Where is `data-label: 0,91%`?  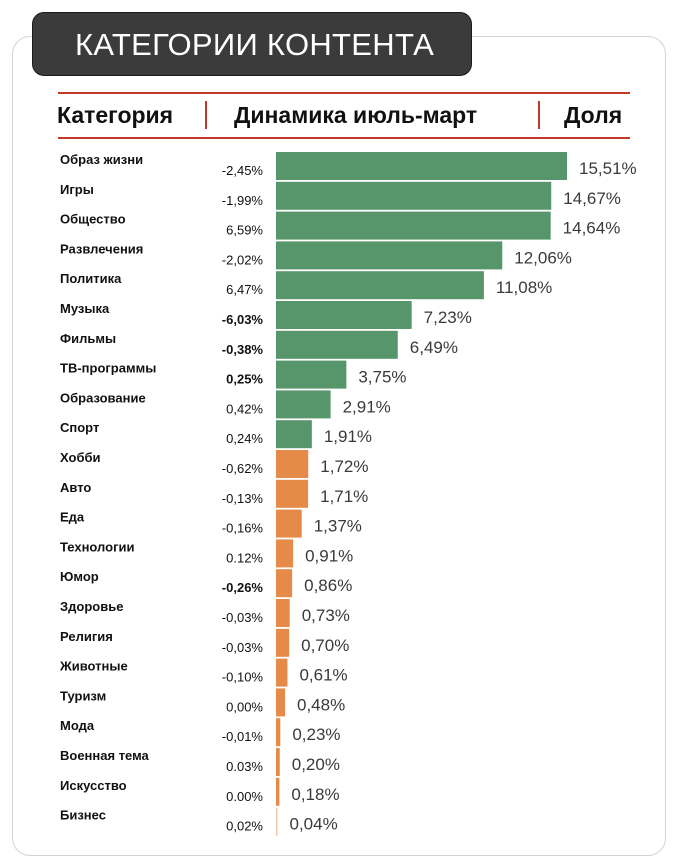
data-label: 0,91% is located at coordinates (329, 555).